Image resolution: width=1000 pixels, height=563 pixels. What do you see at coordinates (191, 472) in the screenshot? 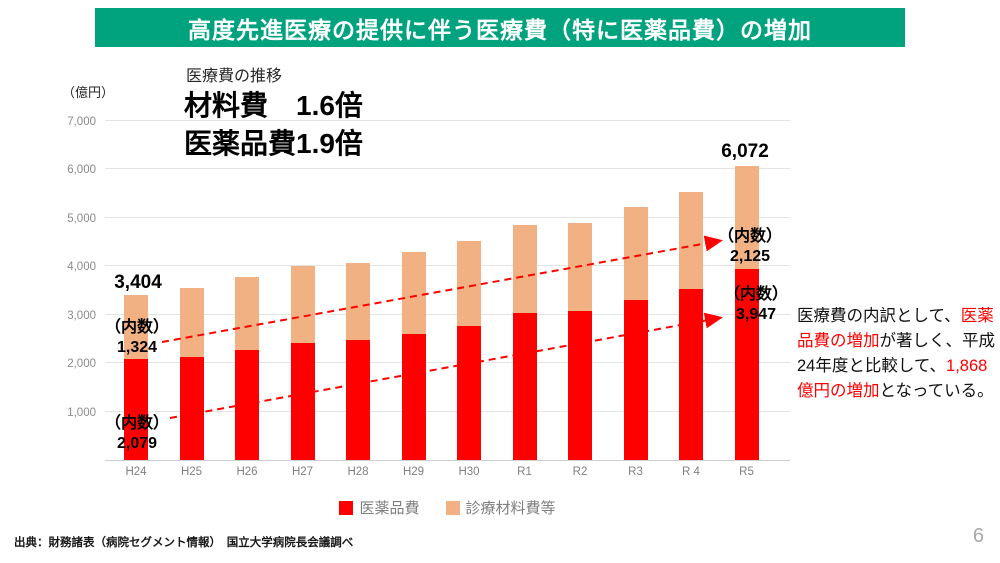
I see `x-axis-label: H25` at bounding box center [191, 472].